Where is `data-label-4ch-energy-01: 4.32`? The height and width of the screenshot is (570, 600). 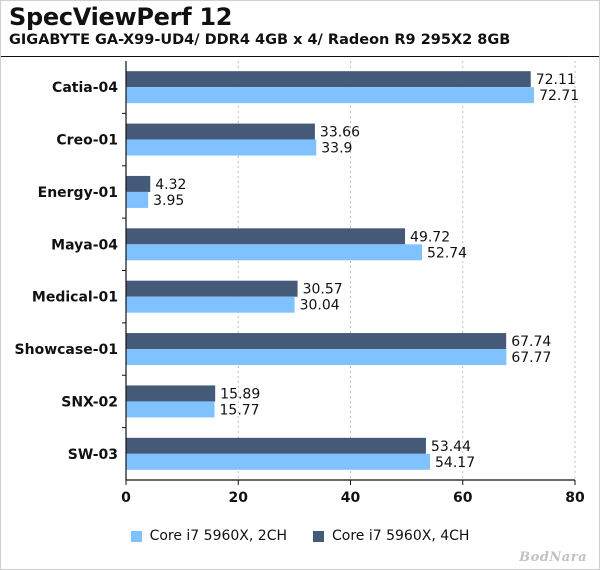 data-label-4ch-energy-01: 4.32 is located at coordinates (170, 185).